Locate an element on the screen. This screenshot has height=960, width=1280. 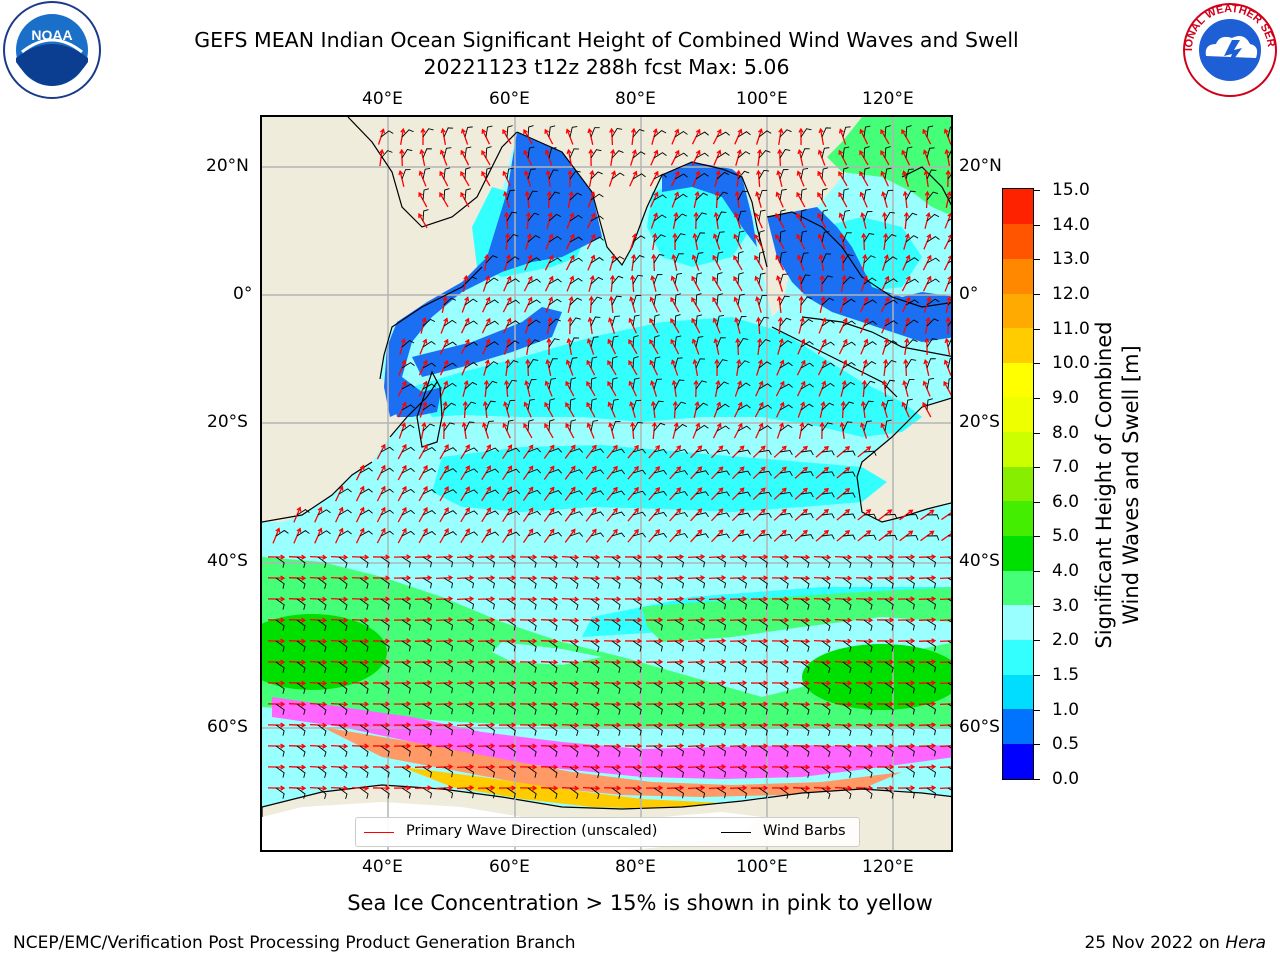
wave-direction-arrow is located at coordinates (945, 641).